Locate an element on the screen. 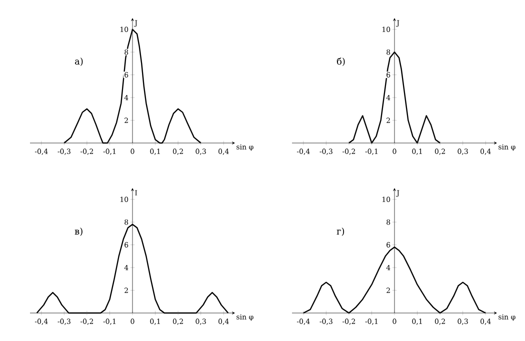 This screenshot has height=341, width=525. text: г) is located at coordinates (340, 232).